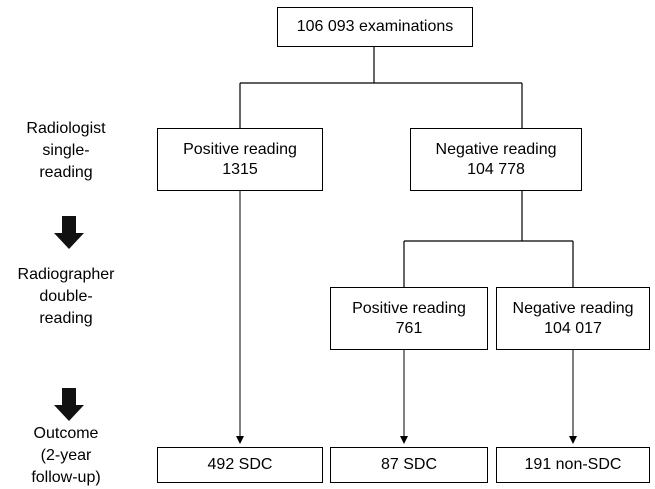  I want to click on stage-label-line: single-, so click(66, 150).